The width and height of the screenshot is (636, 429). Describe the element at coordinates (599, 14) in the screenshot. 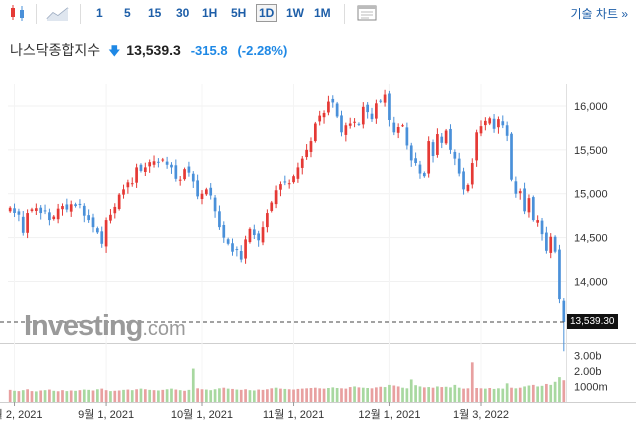

I see `technical-chart-link: 기술 차트 »` at that location.